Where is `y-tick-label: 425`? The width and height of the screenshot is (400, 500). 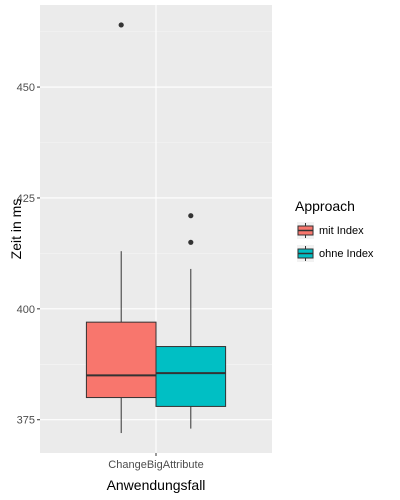 y-tick-label: 425 is located at coordinates (26, 199).